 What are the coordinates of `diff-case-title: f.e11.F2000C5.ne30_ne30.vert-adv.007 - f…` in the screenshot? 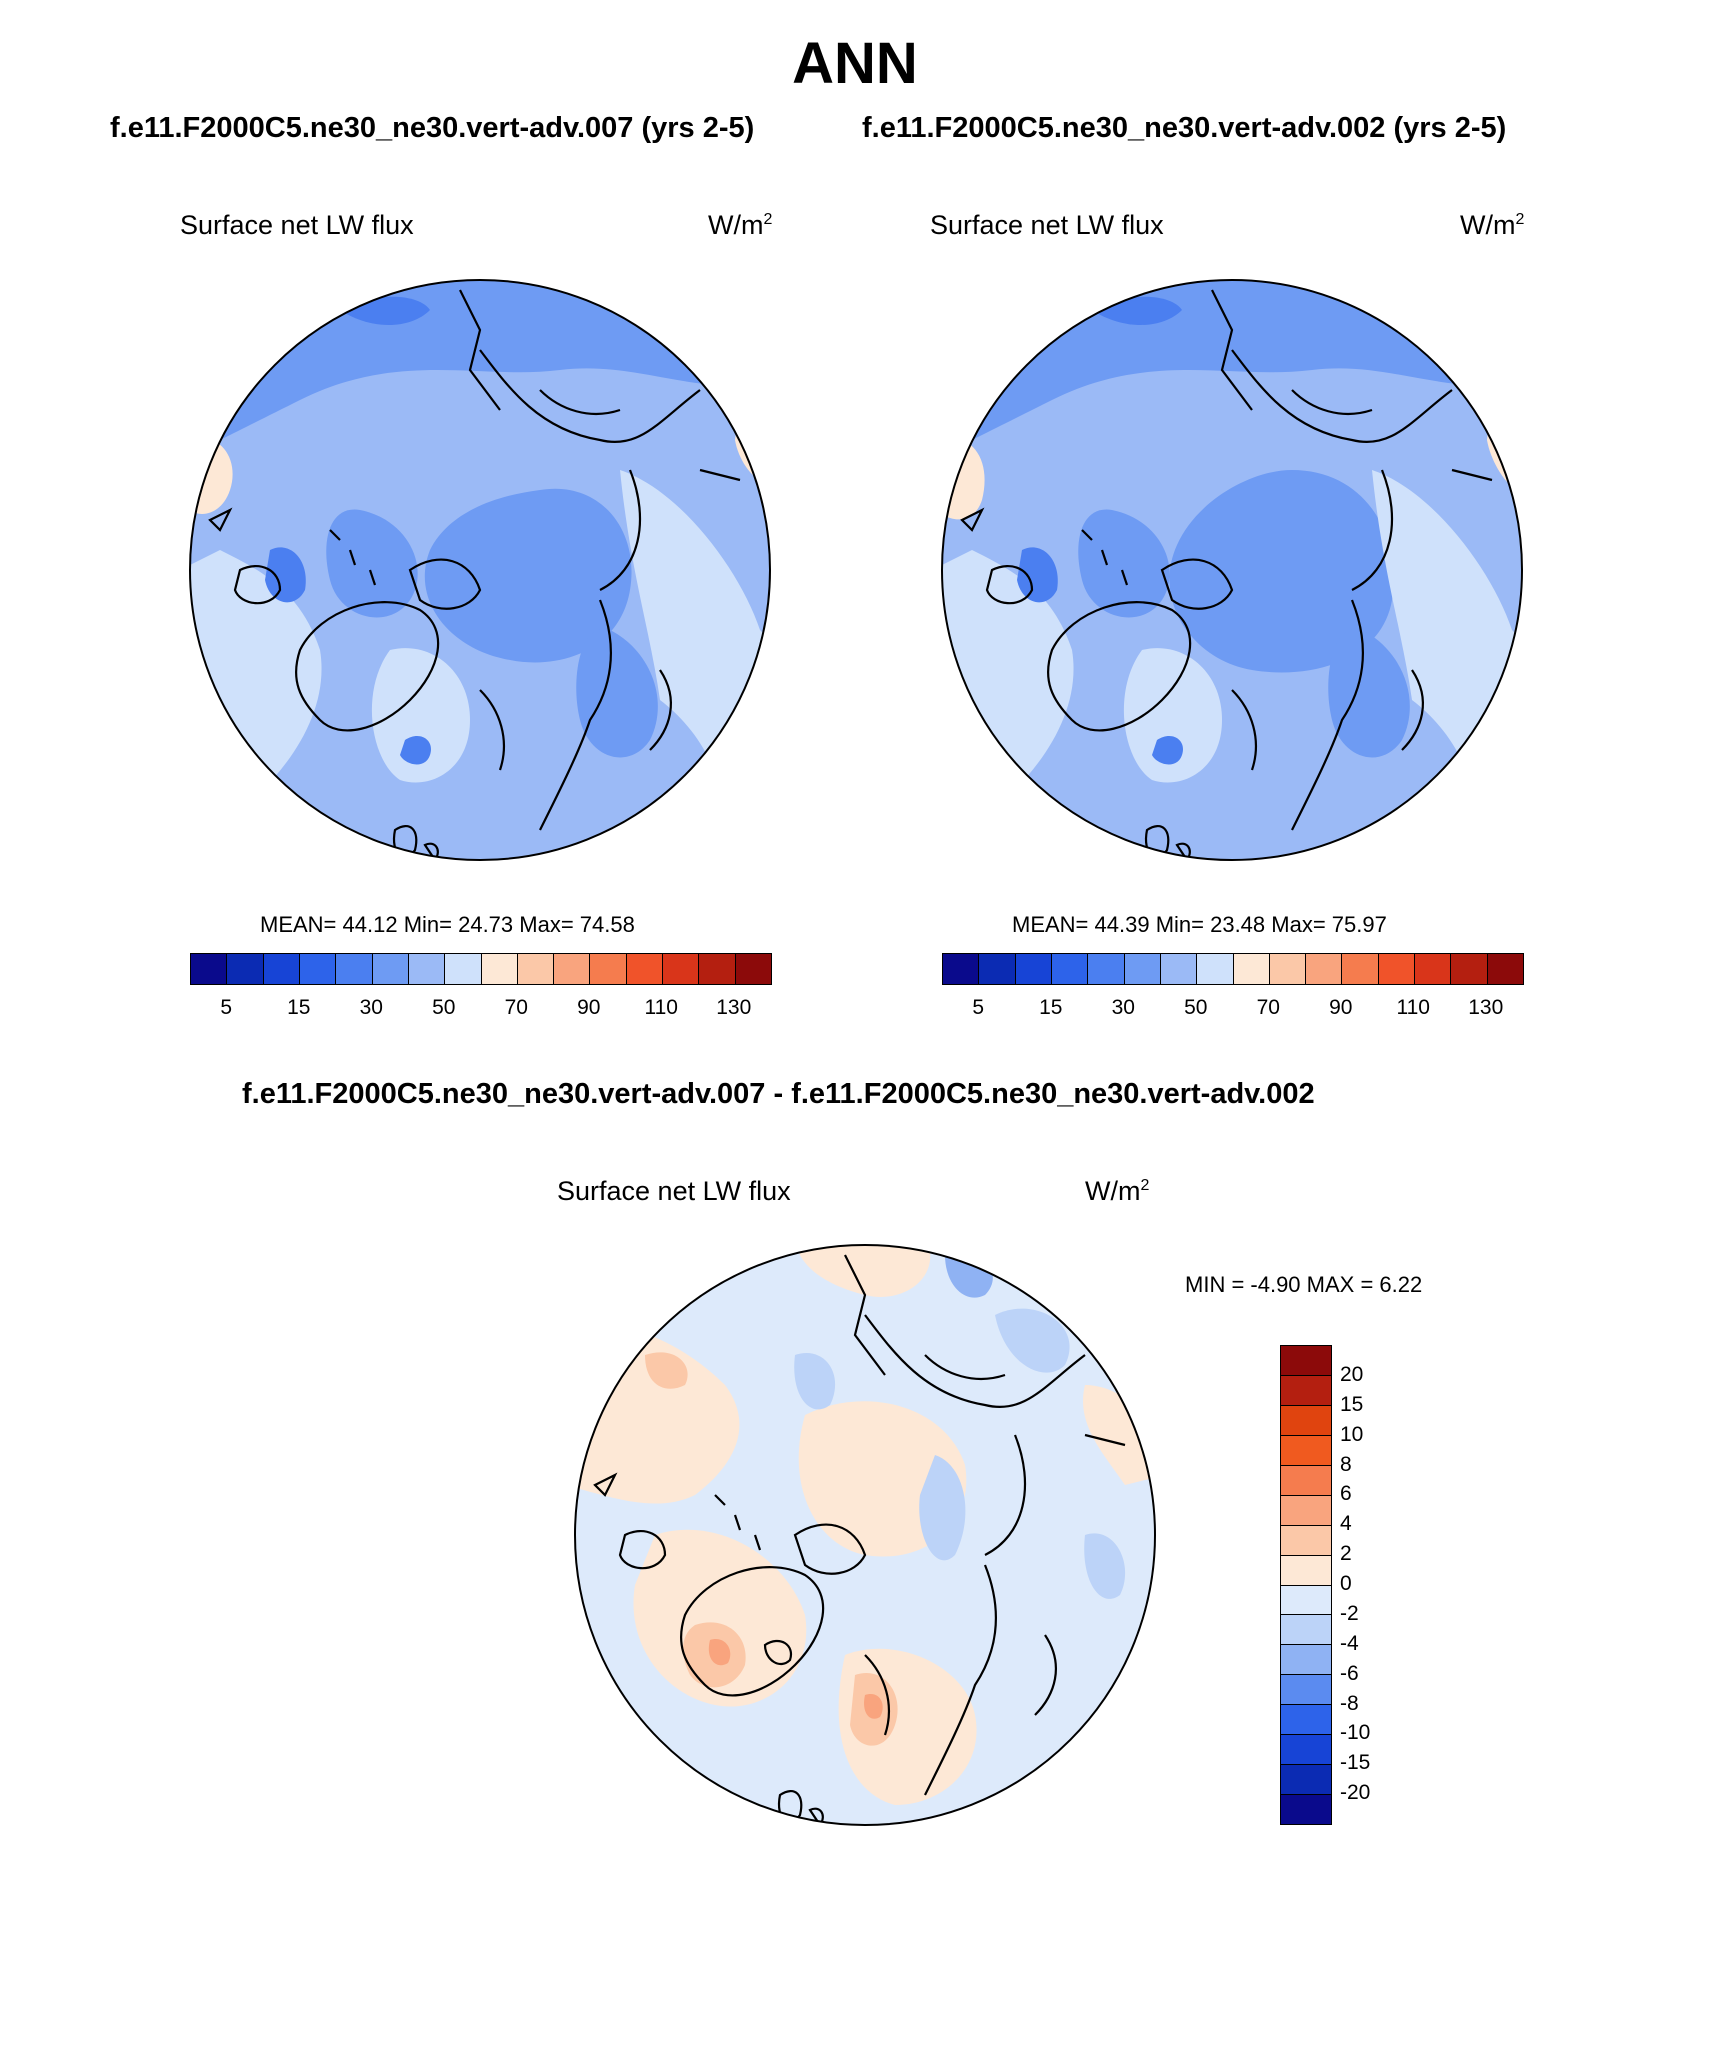 It's located at (778, 1094).